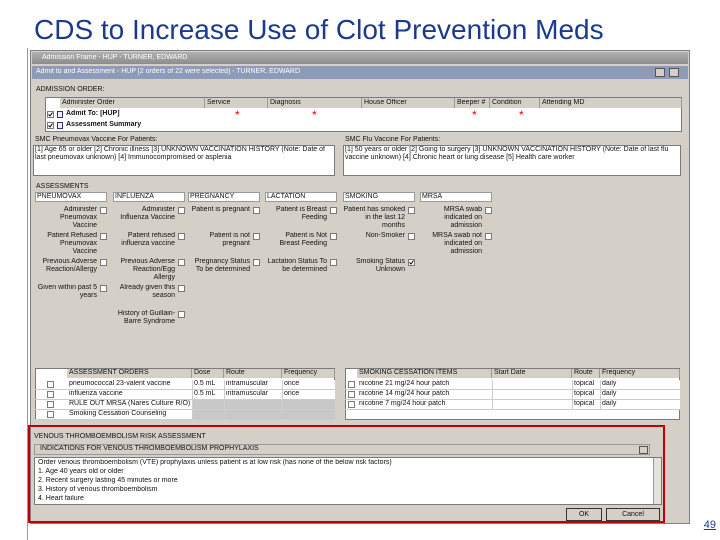 This screenshot has height=540, width=720. What do you see at coordinates (93, 113) in the screenshot?
I see `order-name: Admit To: [HUP]` at bounding box center [93, 113].